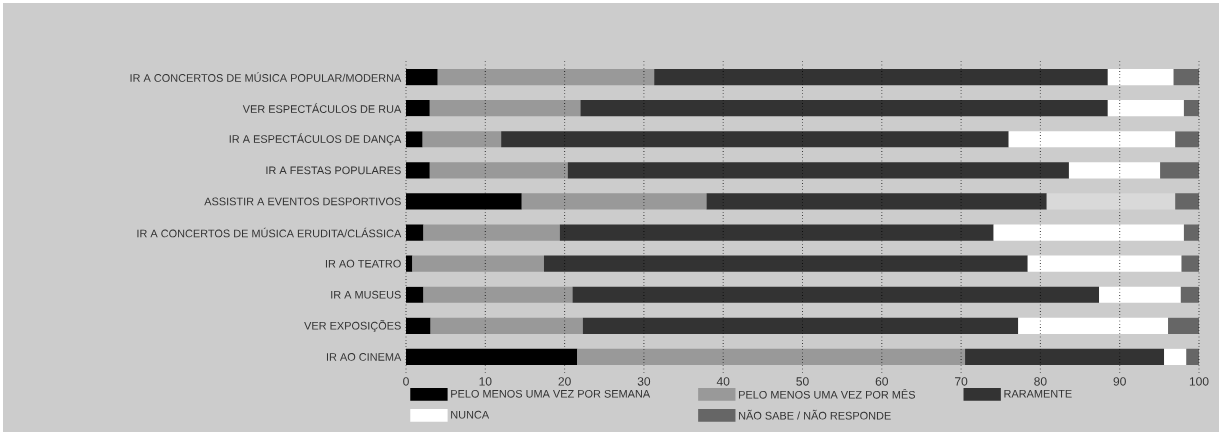 The height and width of the screenshot is (435, 1222). Describe the element at coordinates (333, 170) in the screenshot. I see `y-tick-label: IR A FESTAS POPULARES` at that location.